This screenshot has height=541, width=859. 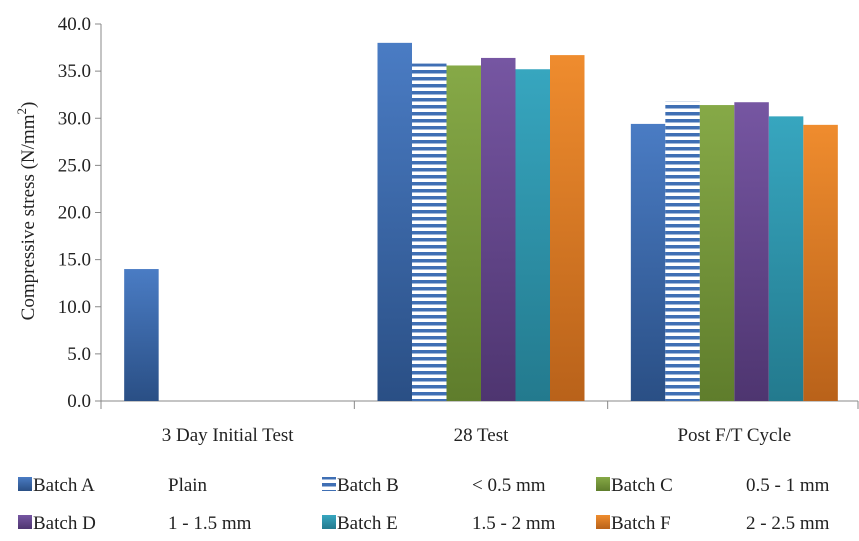 I want to click on legend-series-desc: 1 - 1.5 mm, so click(x=210, y=523).